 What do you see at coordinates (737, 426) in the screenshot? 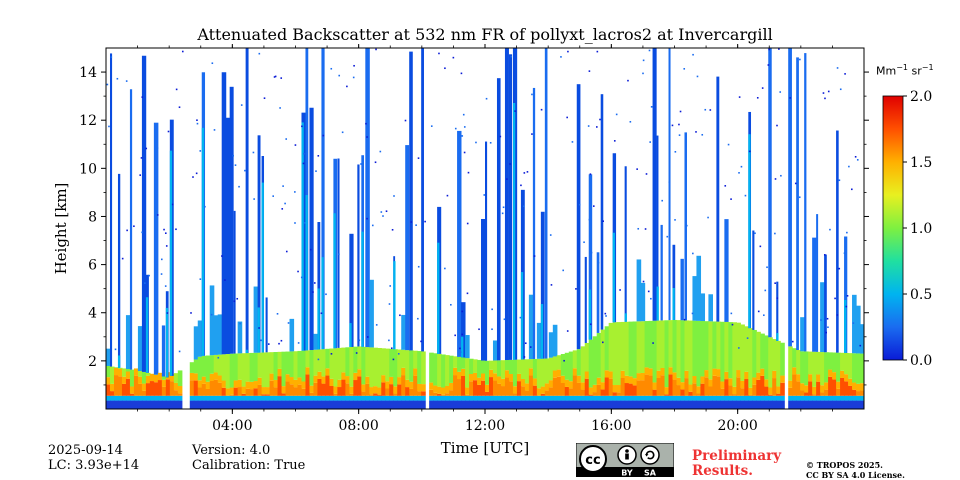
I see `x-tick-label: 20:00` at bounding box center [737, 426].